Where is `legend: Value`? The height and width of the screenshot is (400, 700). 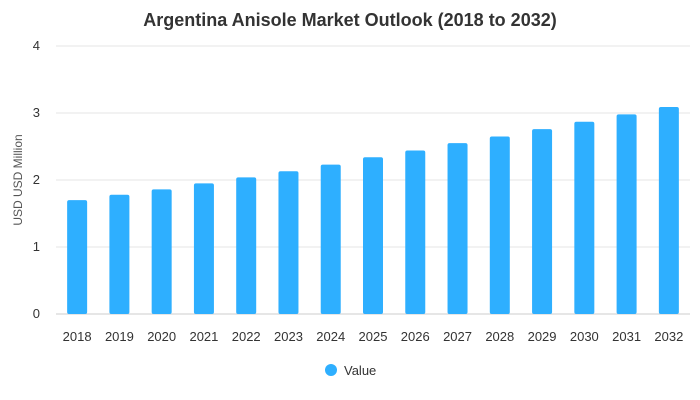
legend: Value is located at coordinates (350, 370).